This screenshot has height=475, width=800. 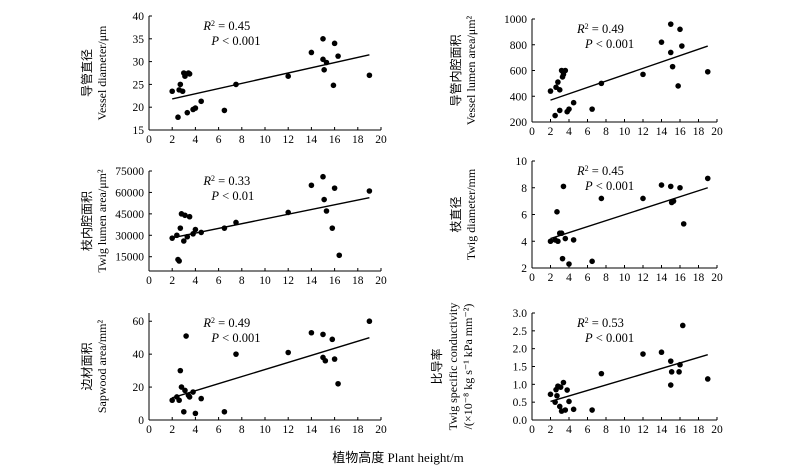 I want to click on y-axis-title-en: Twig lumen area/μm², so click(x=102, y=221).